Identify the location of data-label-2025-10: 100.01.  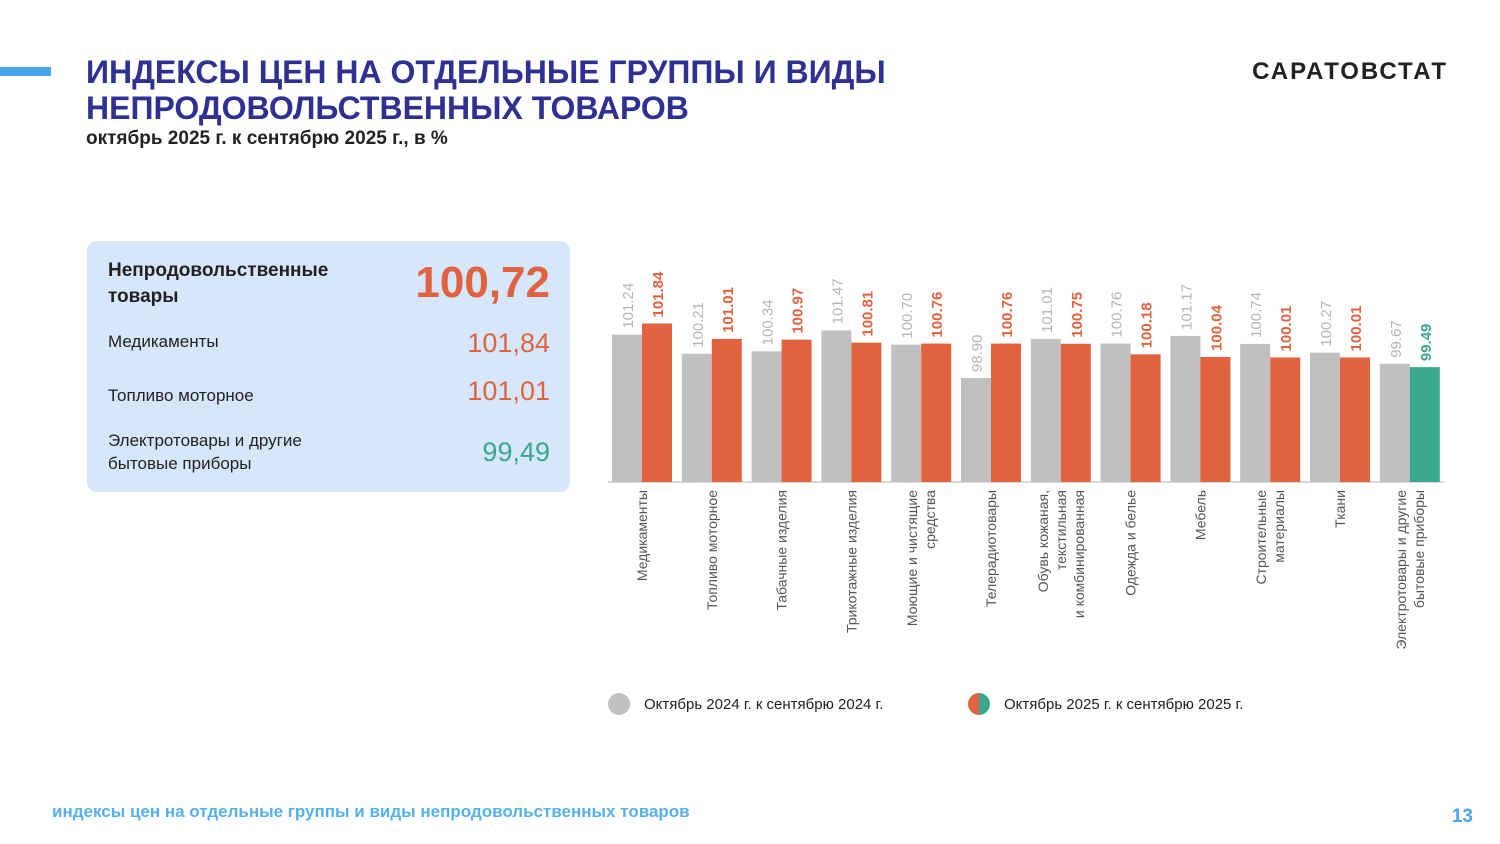
(1356, 329).